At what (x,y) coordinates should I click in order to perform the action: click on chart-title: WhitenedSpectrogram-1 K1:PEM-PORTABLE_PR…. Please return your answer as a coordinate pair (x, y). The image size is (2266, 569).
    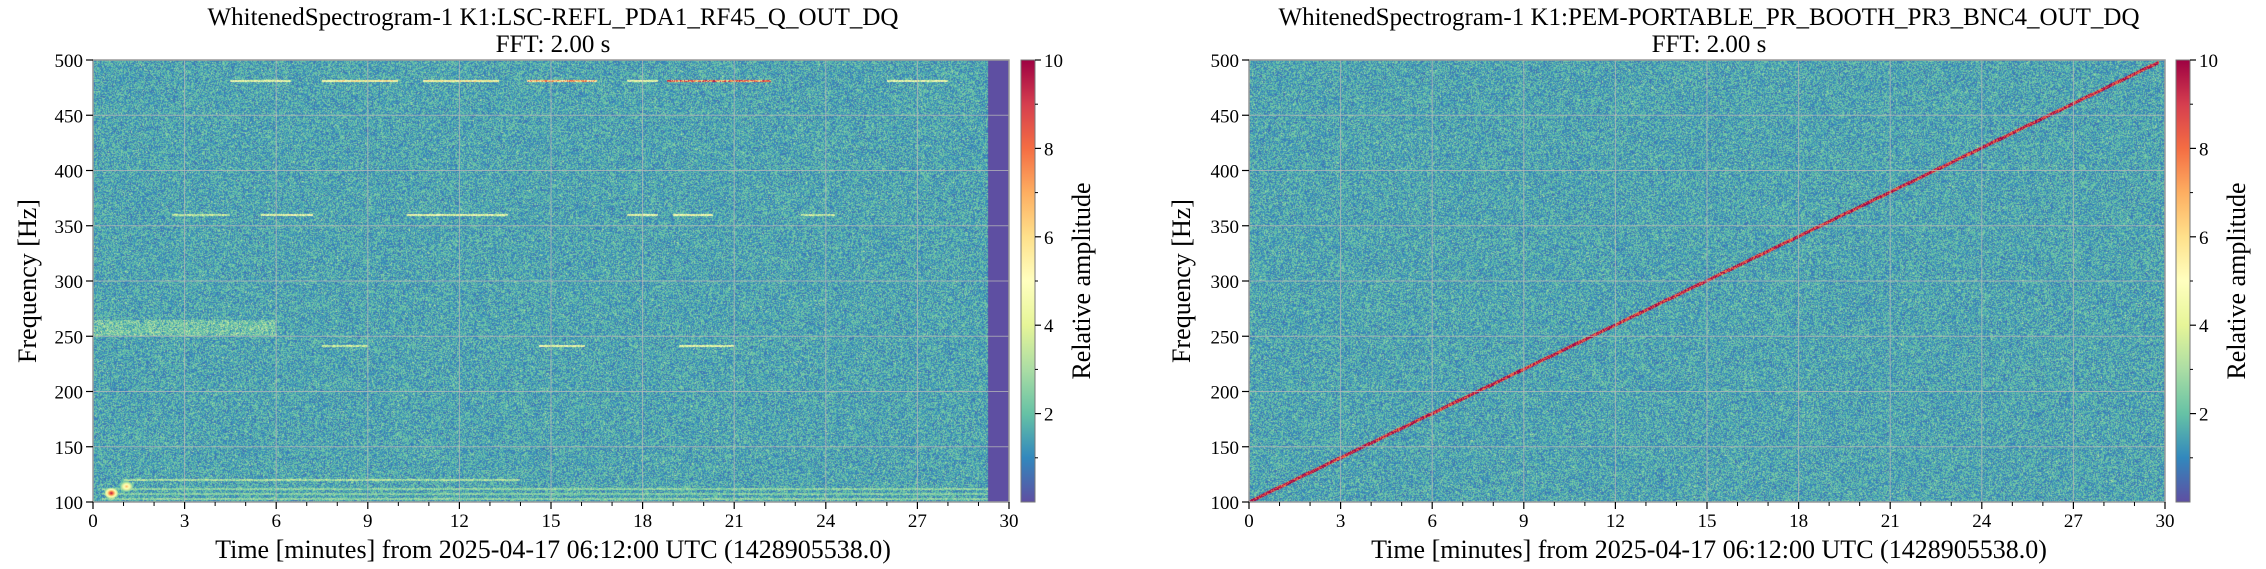
    Looking at the image, I should click on (1708, 17).